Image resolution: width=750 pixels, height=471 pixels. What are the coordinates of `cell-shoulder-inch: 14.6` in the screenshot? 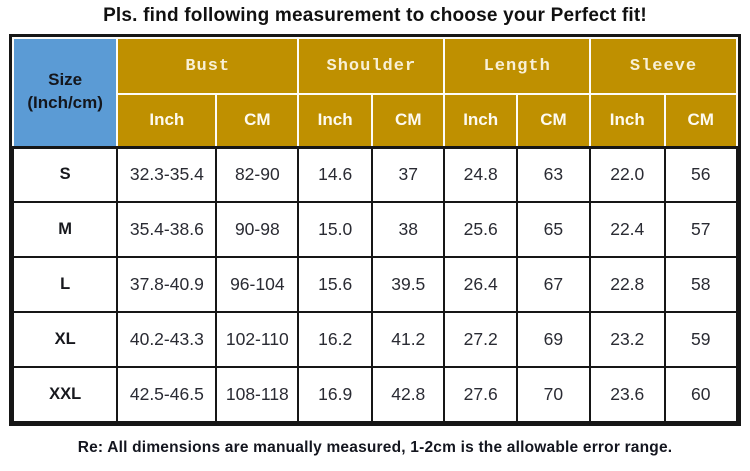 It's located at (335, 174).